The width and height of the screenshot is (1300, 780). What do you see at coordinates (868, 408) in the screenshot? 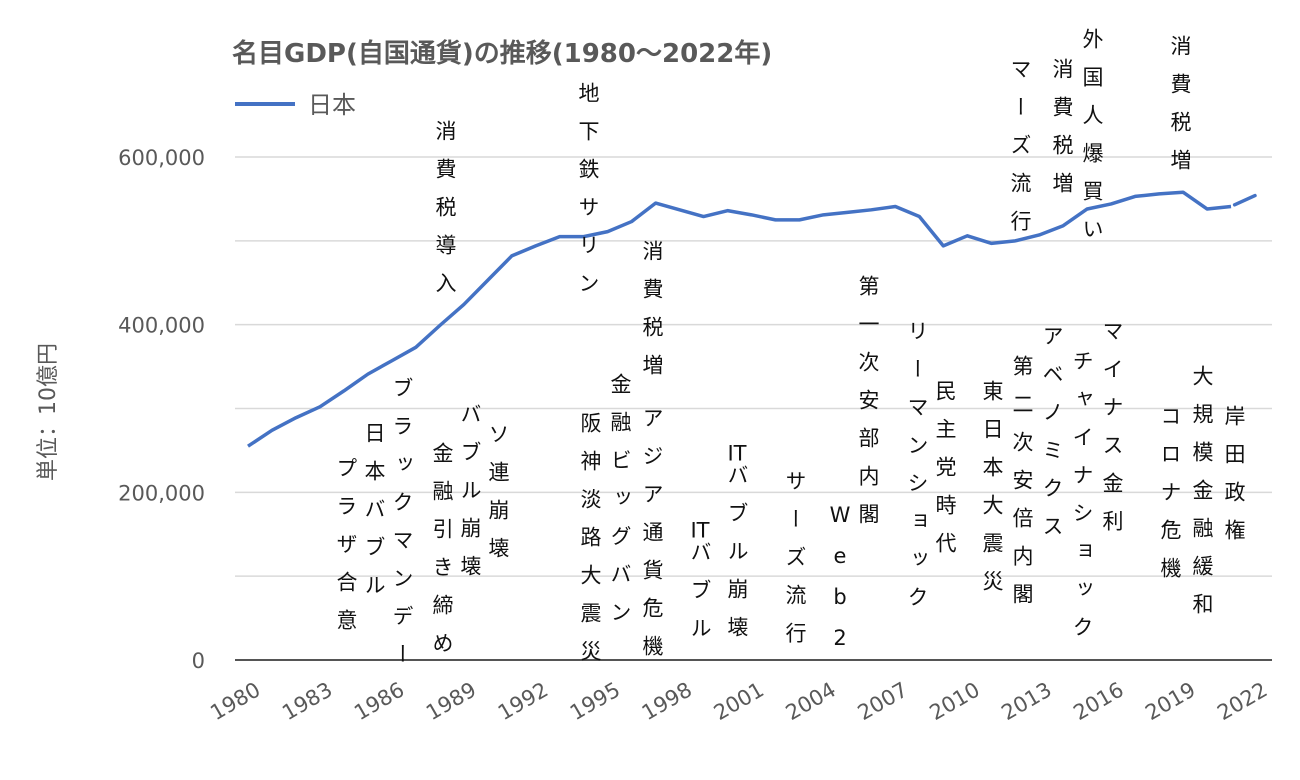
I see `annotation-label: 第一次安部内閣` at bounding box center [868, 408].